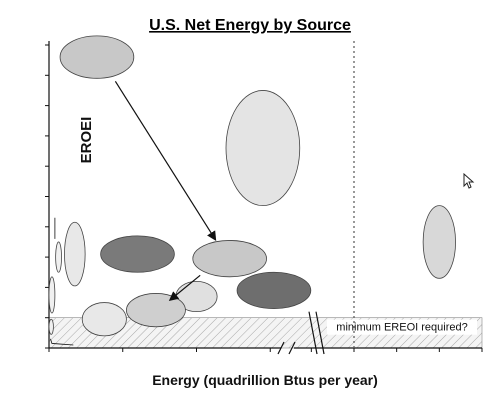  What do you see at coordinates (86, 140) in the screenshot?
I see `y-axis-label: EROEI` at bounding box center [86, 140].